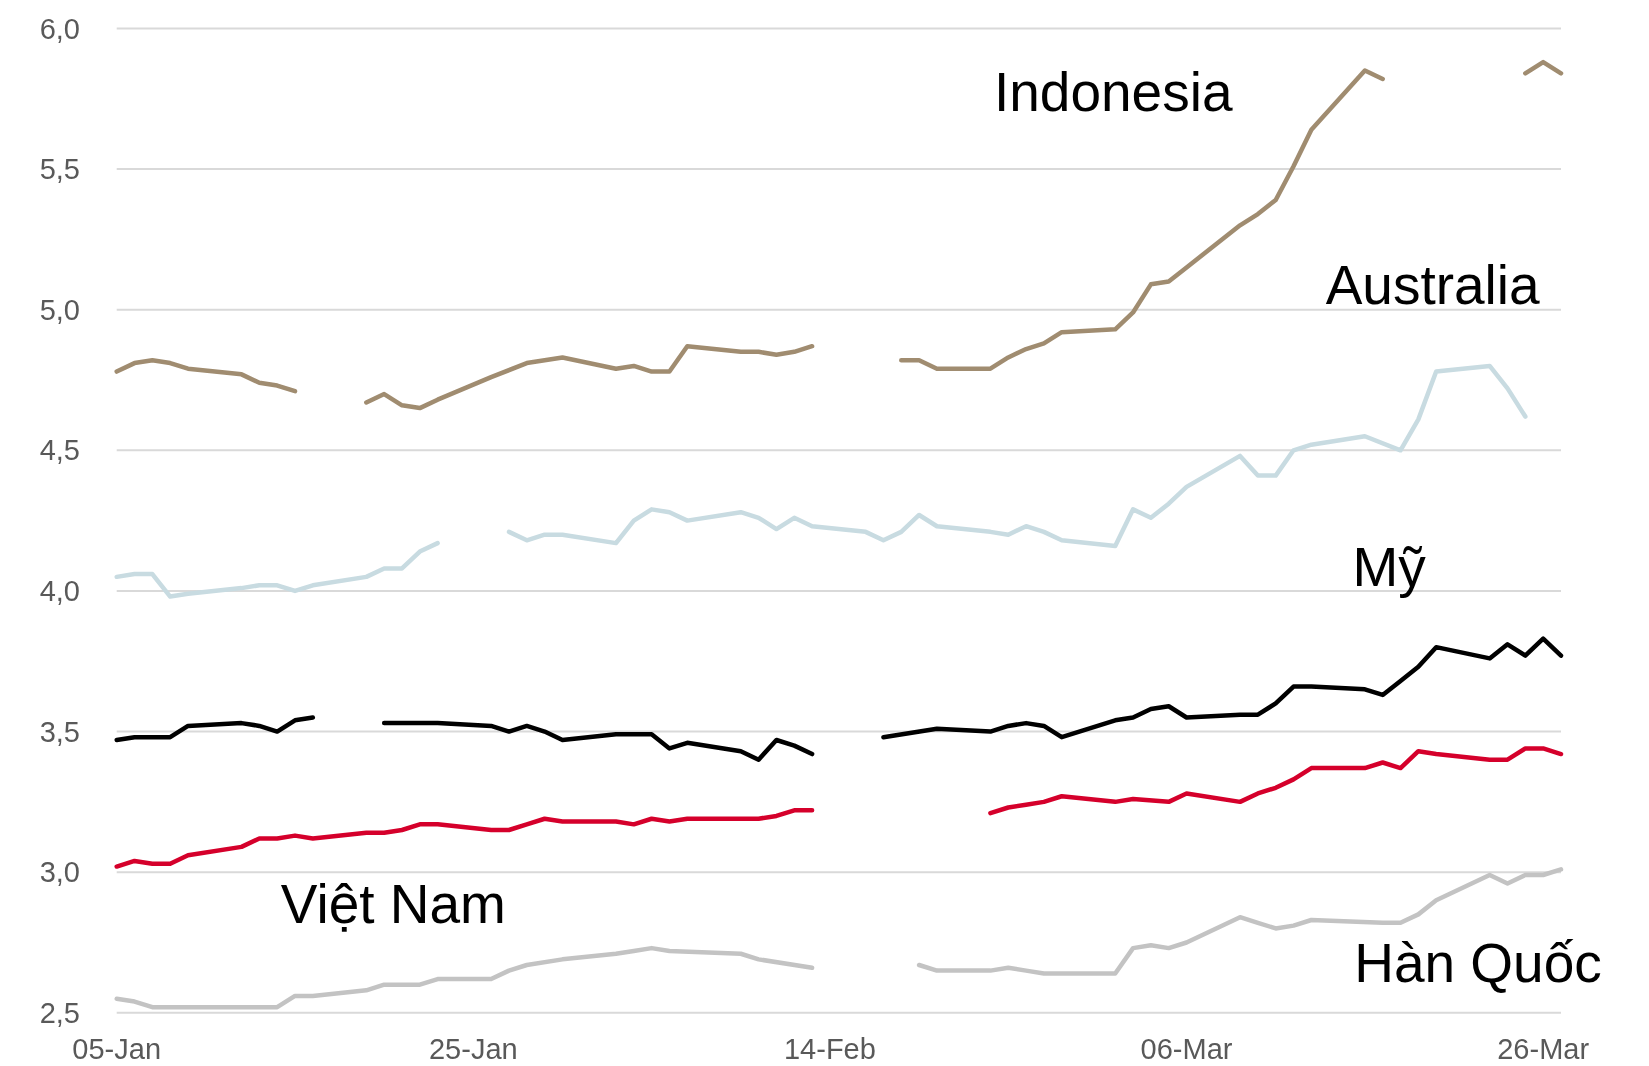 This screenshot has width=1649, height=1066. I want to click on y-tick-label: 5,0, so click(59, 309).